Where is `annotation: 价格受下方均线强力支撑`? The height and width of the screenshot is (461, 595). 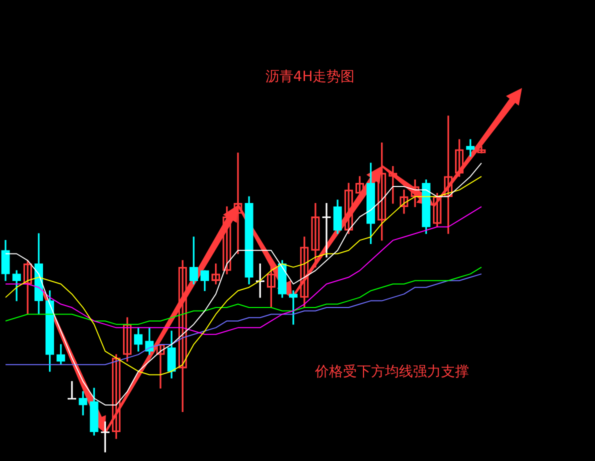 annotation: 价格受下方均线强力支撑 is located at coordinates (392, 372).